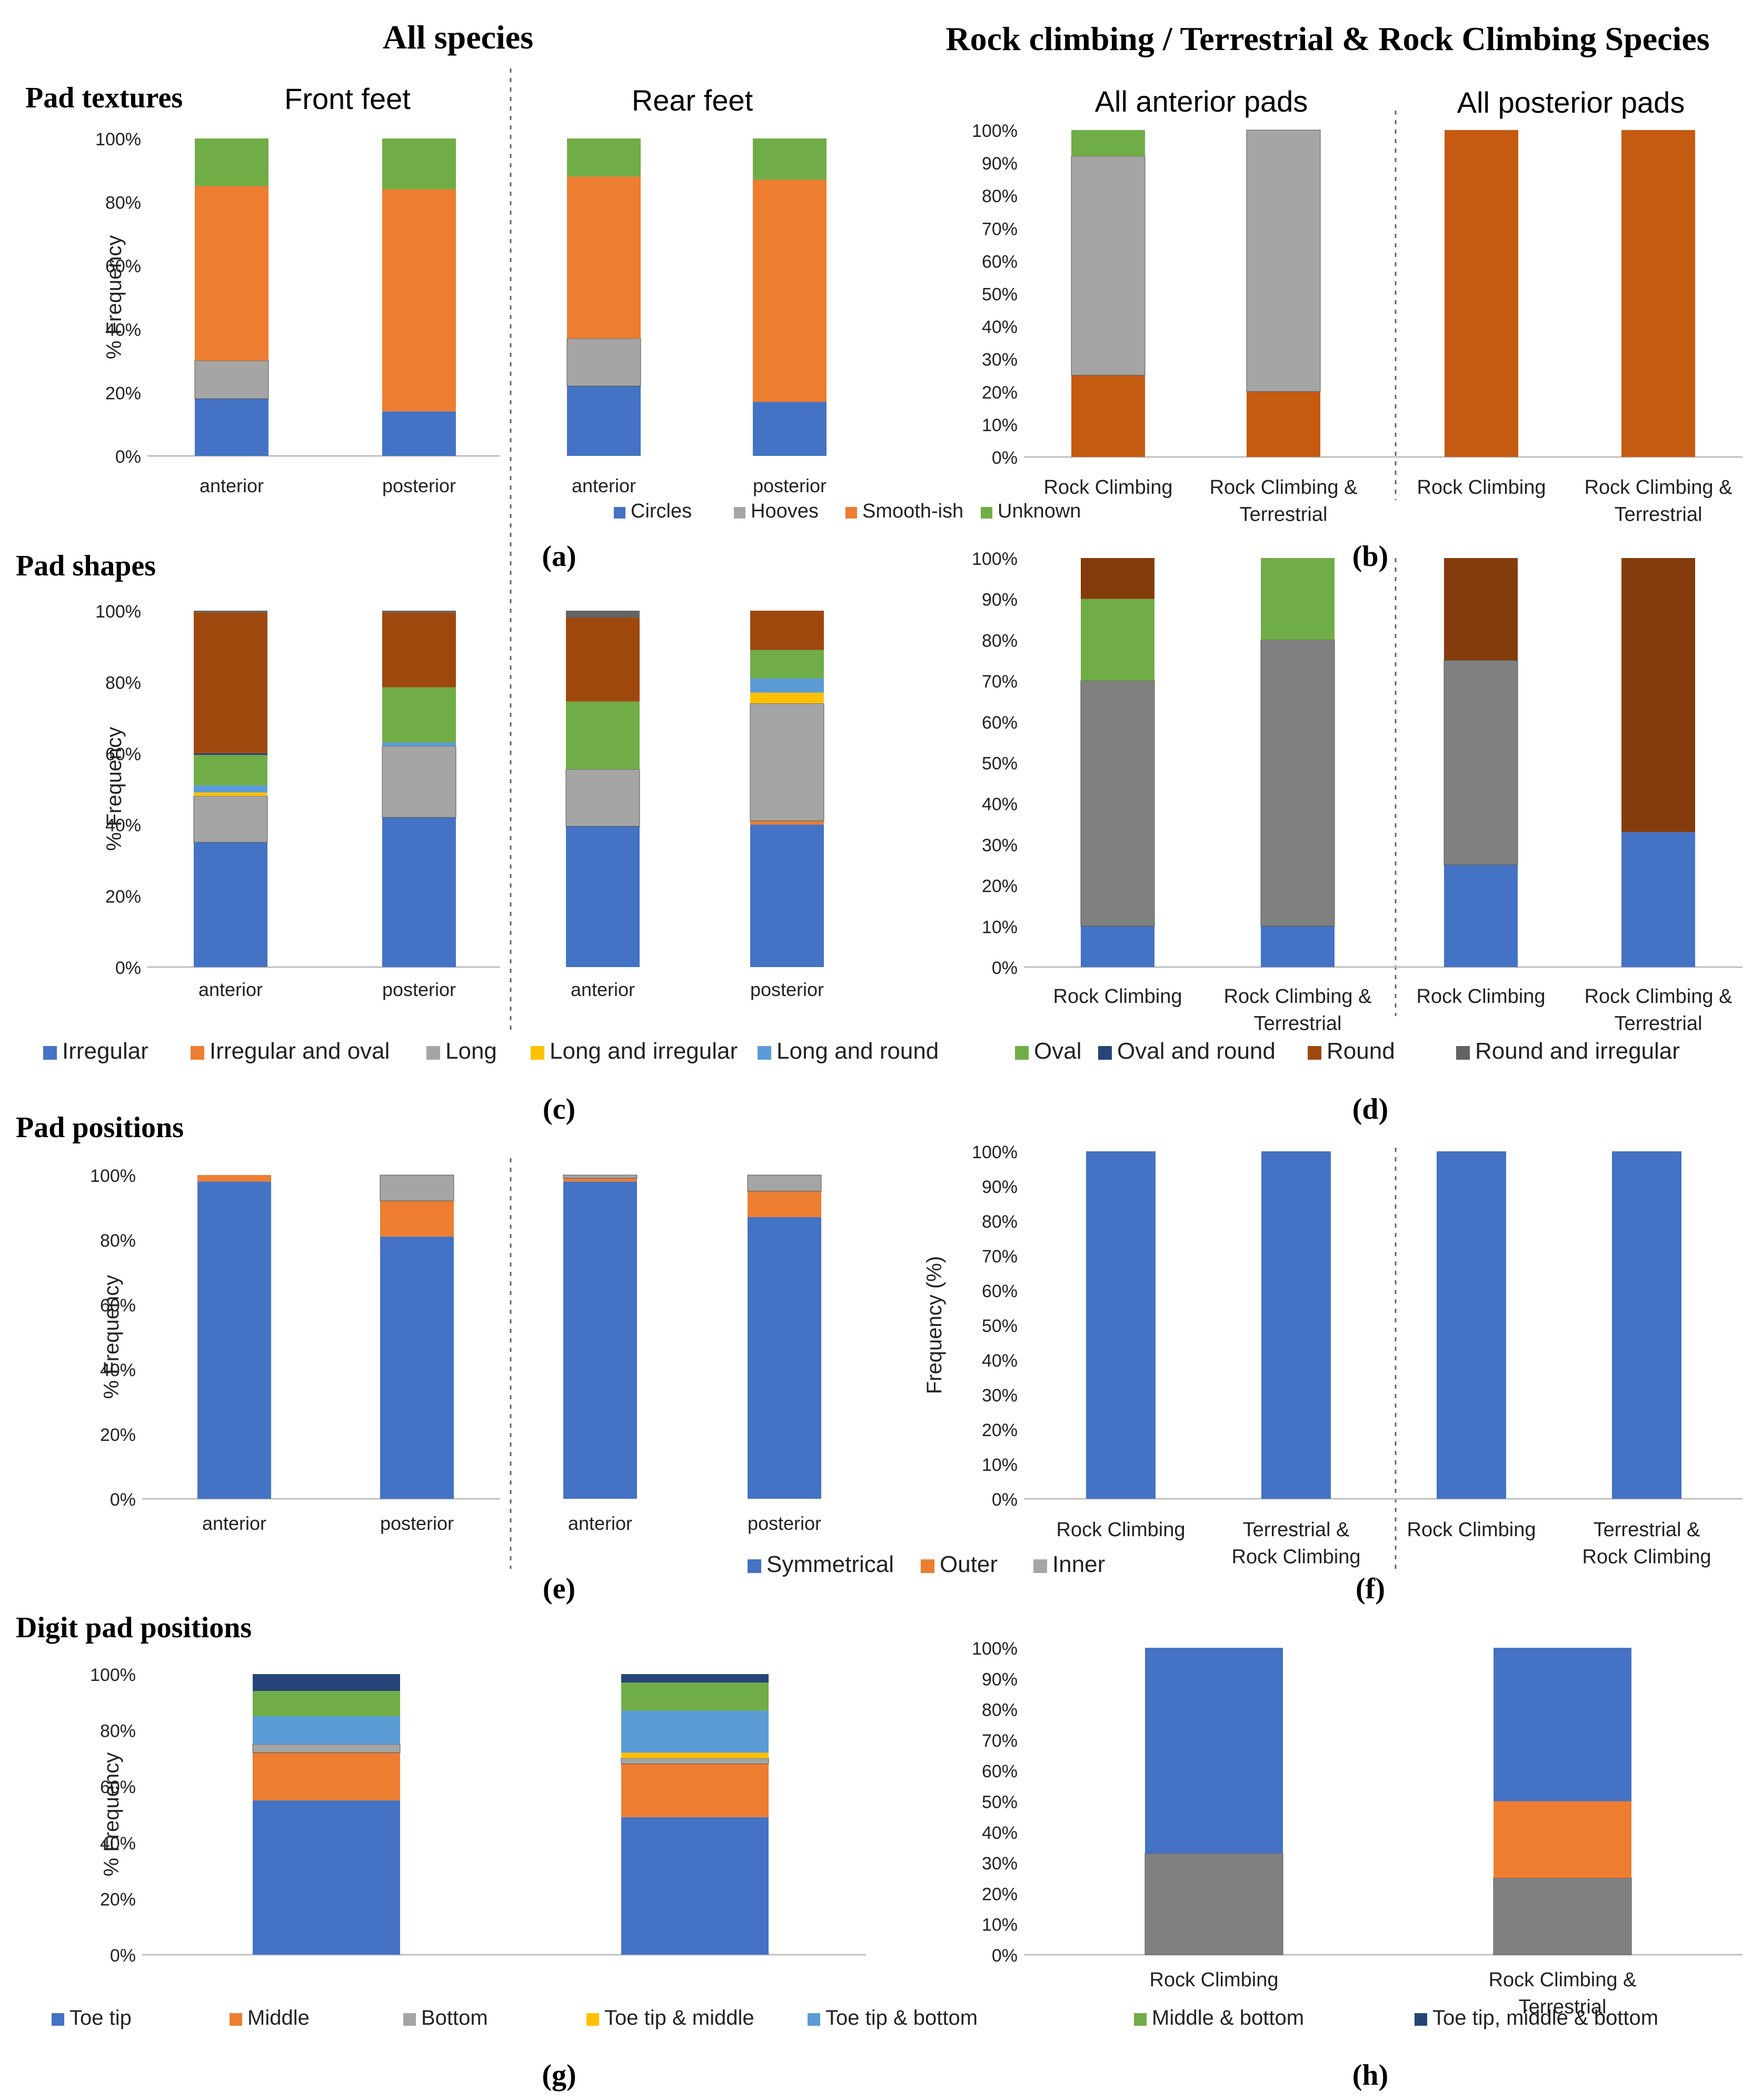 This screenshot has height=2100, width=1762. What do you see at coordinates (348, 99) in the screenshot?
I see `subheading-front-feet: Front feet` at bounding box center [348, 99].